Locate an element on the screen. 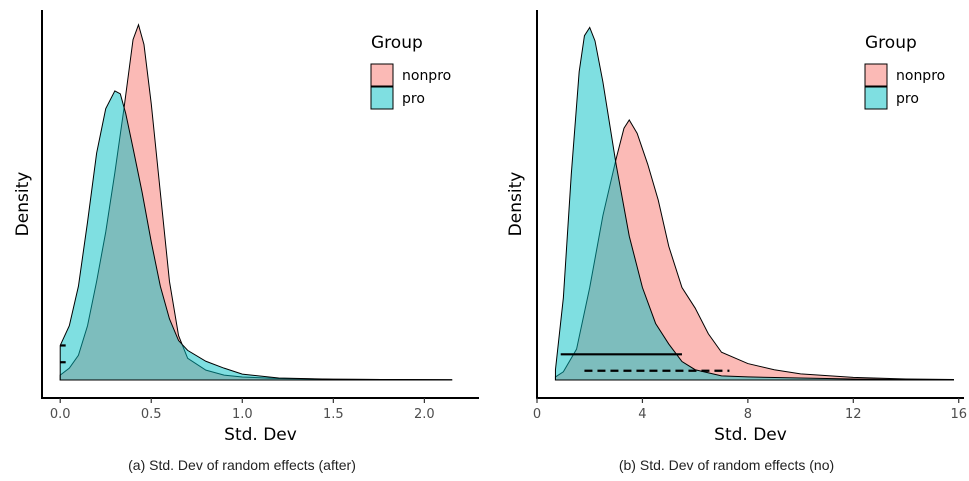 This screenshot has width=969, height=481. x-tick-label: 8 is located at coordinates (748, 414).